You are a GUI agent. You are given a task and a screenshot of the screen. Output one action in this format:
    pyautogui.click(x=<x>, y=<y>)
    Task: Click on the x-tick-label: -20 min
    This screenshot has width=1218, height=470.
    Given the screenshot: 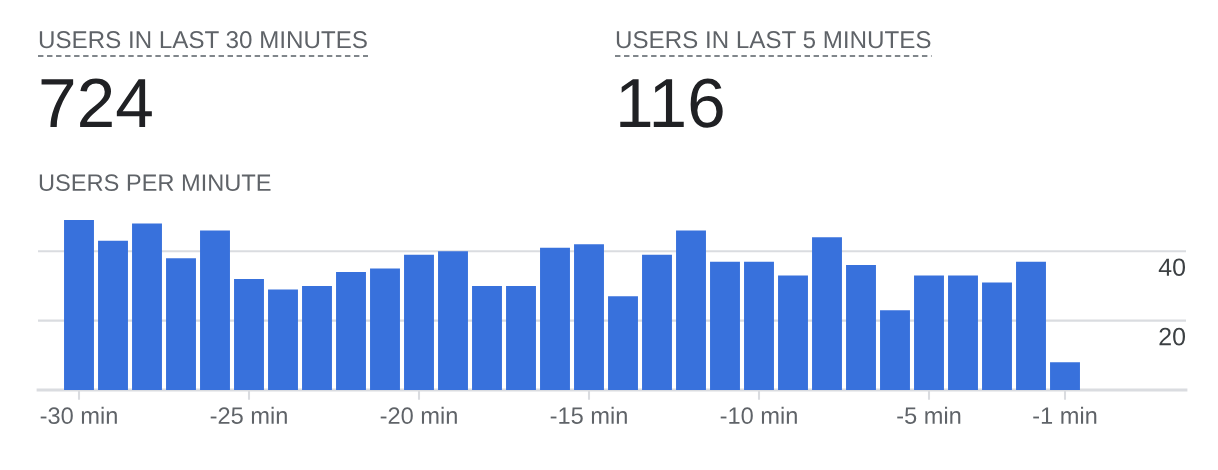 What is the action you would take?
    pyautogui.click(x=418, y=415)
    